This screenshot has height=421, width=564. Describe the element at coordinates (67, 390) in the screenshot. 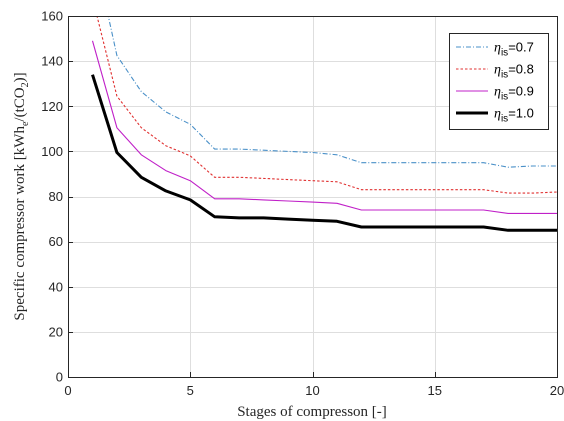

I see `x-tick-label: 0` at that location.